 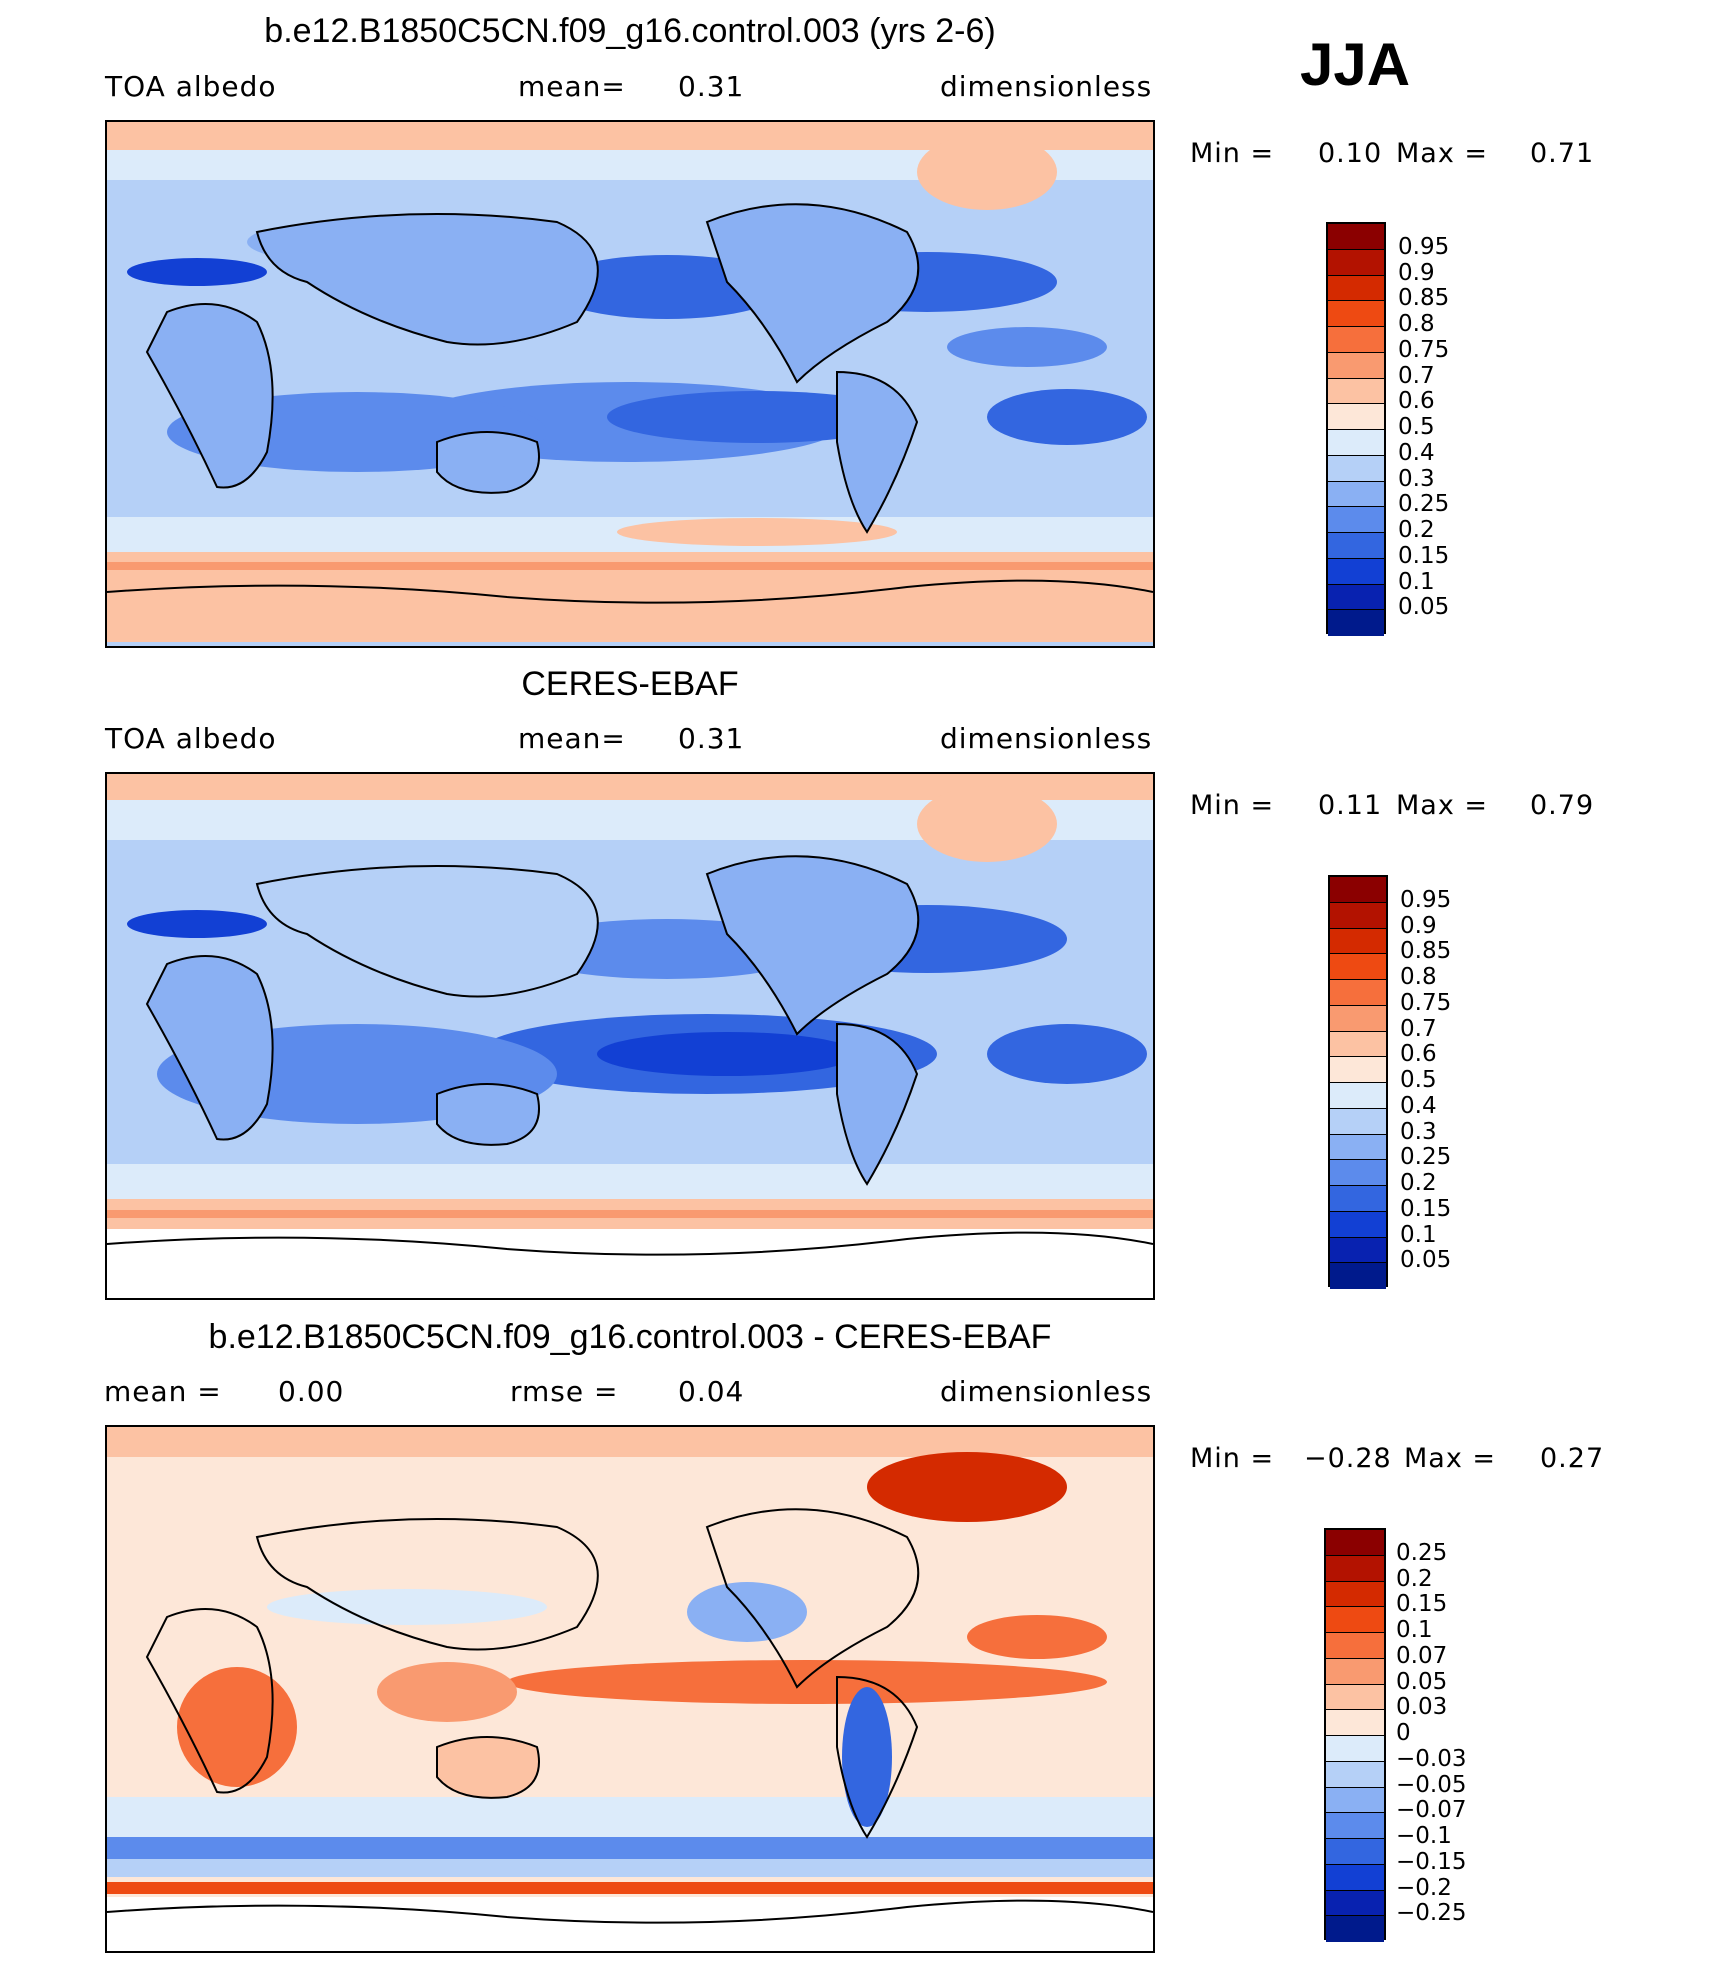 I want to click on panel-1-colorbar, so click(x=1356, y=429).